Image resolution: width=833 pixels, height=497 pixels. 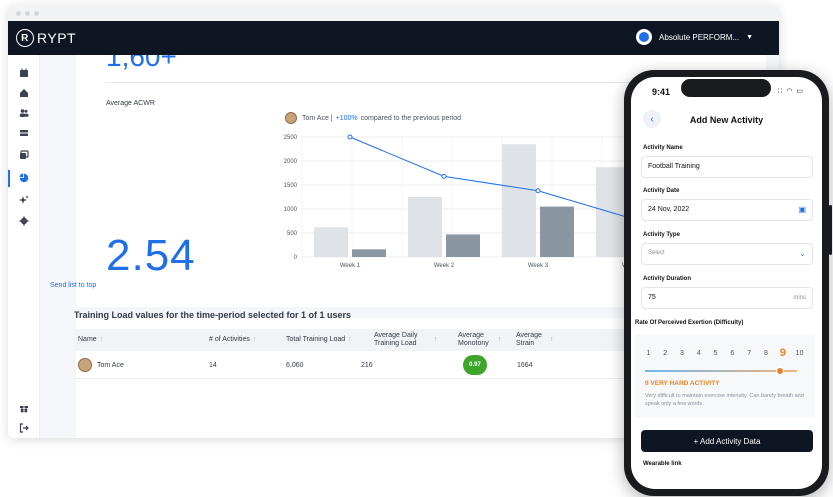 What do you see at coordinates (110, 365) in the screenshot?
I see `cell-name: Tom Ace` at bounding box center [110, 365].